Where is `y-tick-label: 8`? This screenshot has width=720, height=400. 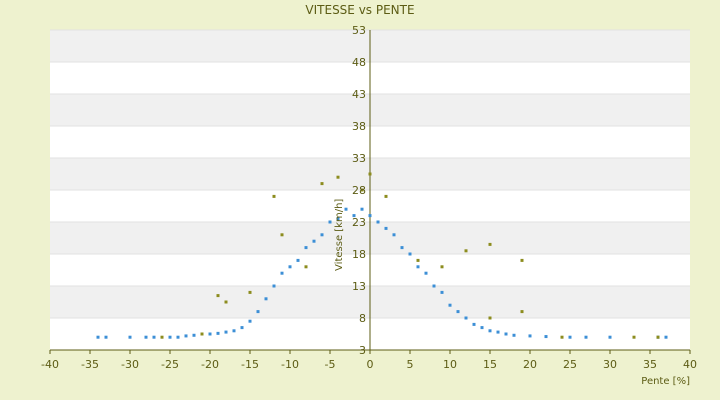
y-tick-label: 8 is located at coordinates (362, 318).